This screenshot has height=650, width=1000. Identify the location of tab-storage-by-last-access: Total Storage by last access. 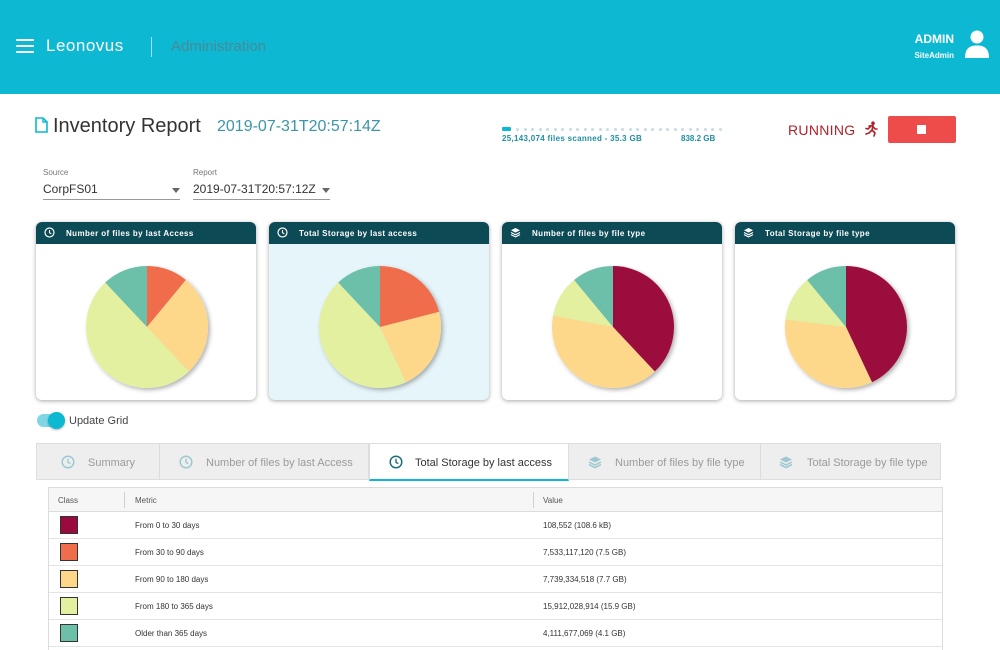
(469, 462).